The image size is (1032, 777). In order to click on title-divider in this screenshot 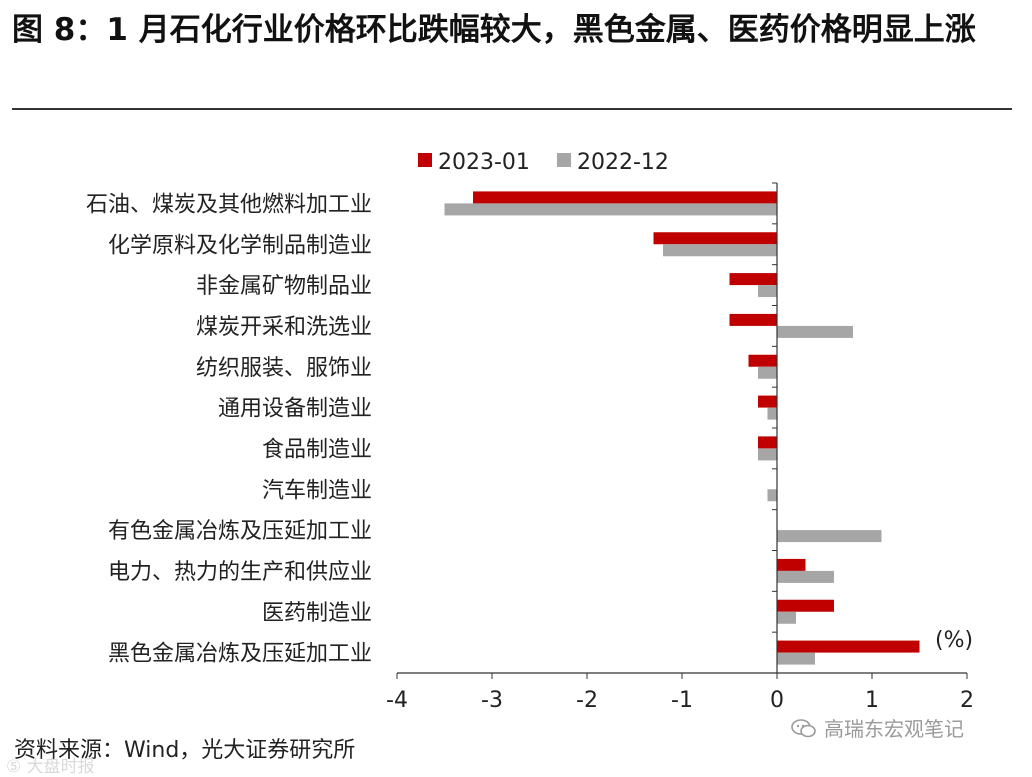, I will do `click(512, 109)`.